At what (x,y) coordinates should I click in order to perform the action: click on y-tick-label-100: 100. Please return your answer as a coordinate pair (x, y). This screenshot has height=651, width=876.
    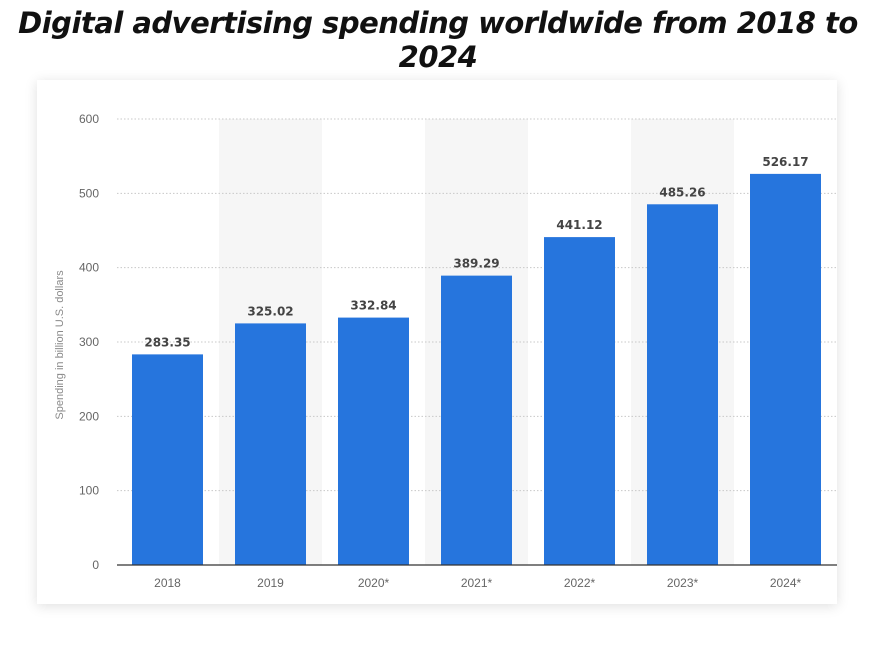
    Looking at the image, I should click on (89, 491).